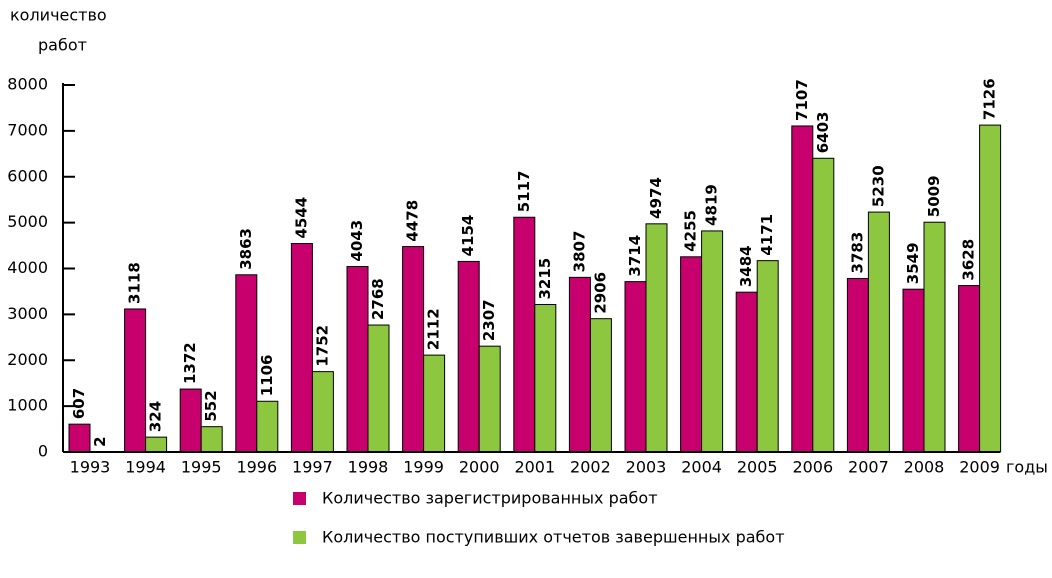 This screenshot has width=1052, height=578. What do you see at coordinates (757, 467) in the screenshot?
I see `x-tick-label: 2005` at bounding box center [757, 467].